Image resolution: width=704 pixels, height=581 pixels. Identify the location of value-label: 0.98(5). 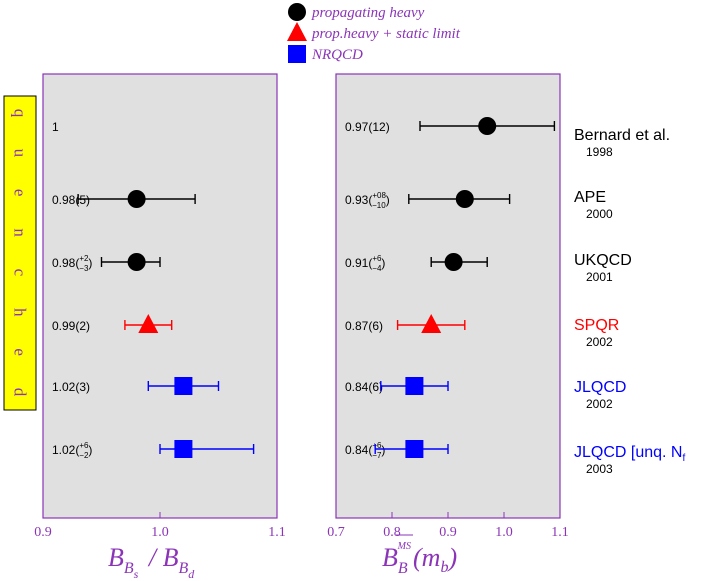
(71, 200).